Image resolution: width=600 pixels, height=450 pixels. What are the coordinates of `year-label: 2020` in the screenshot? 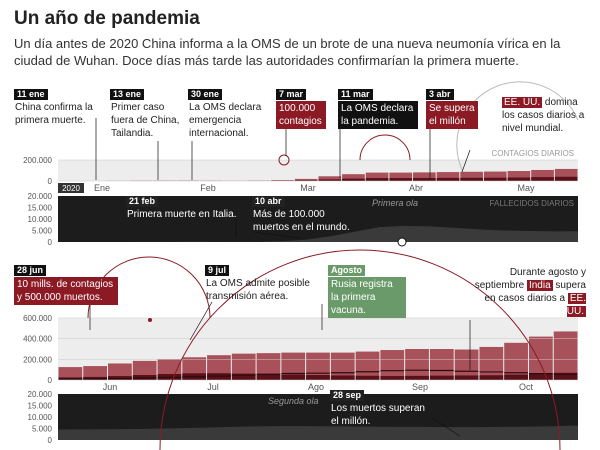 It's located at (71, 188).